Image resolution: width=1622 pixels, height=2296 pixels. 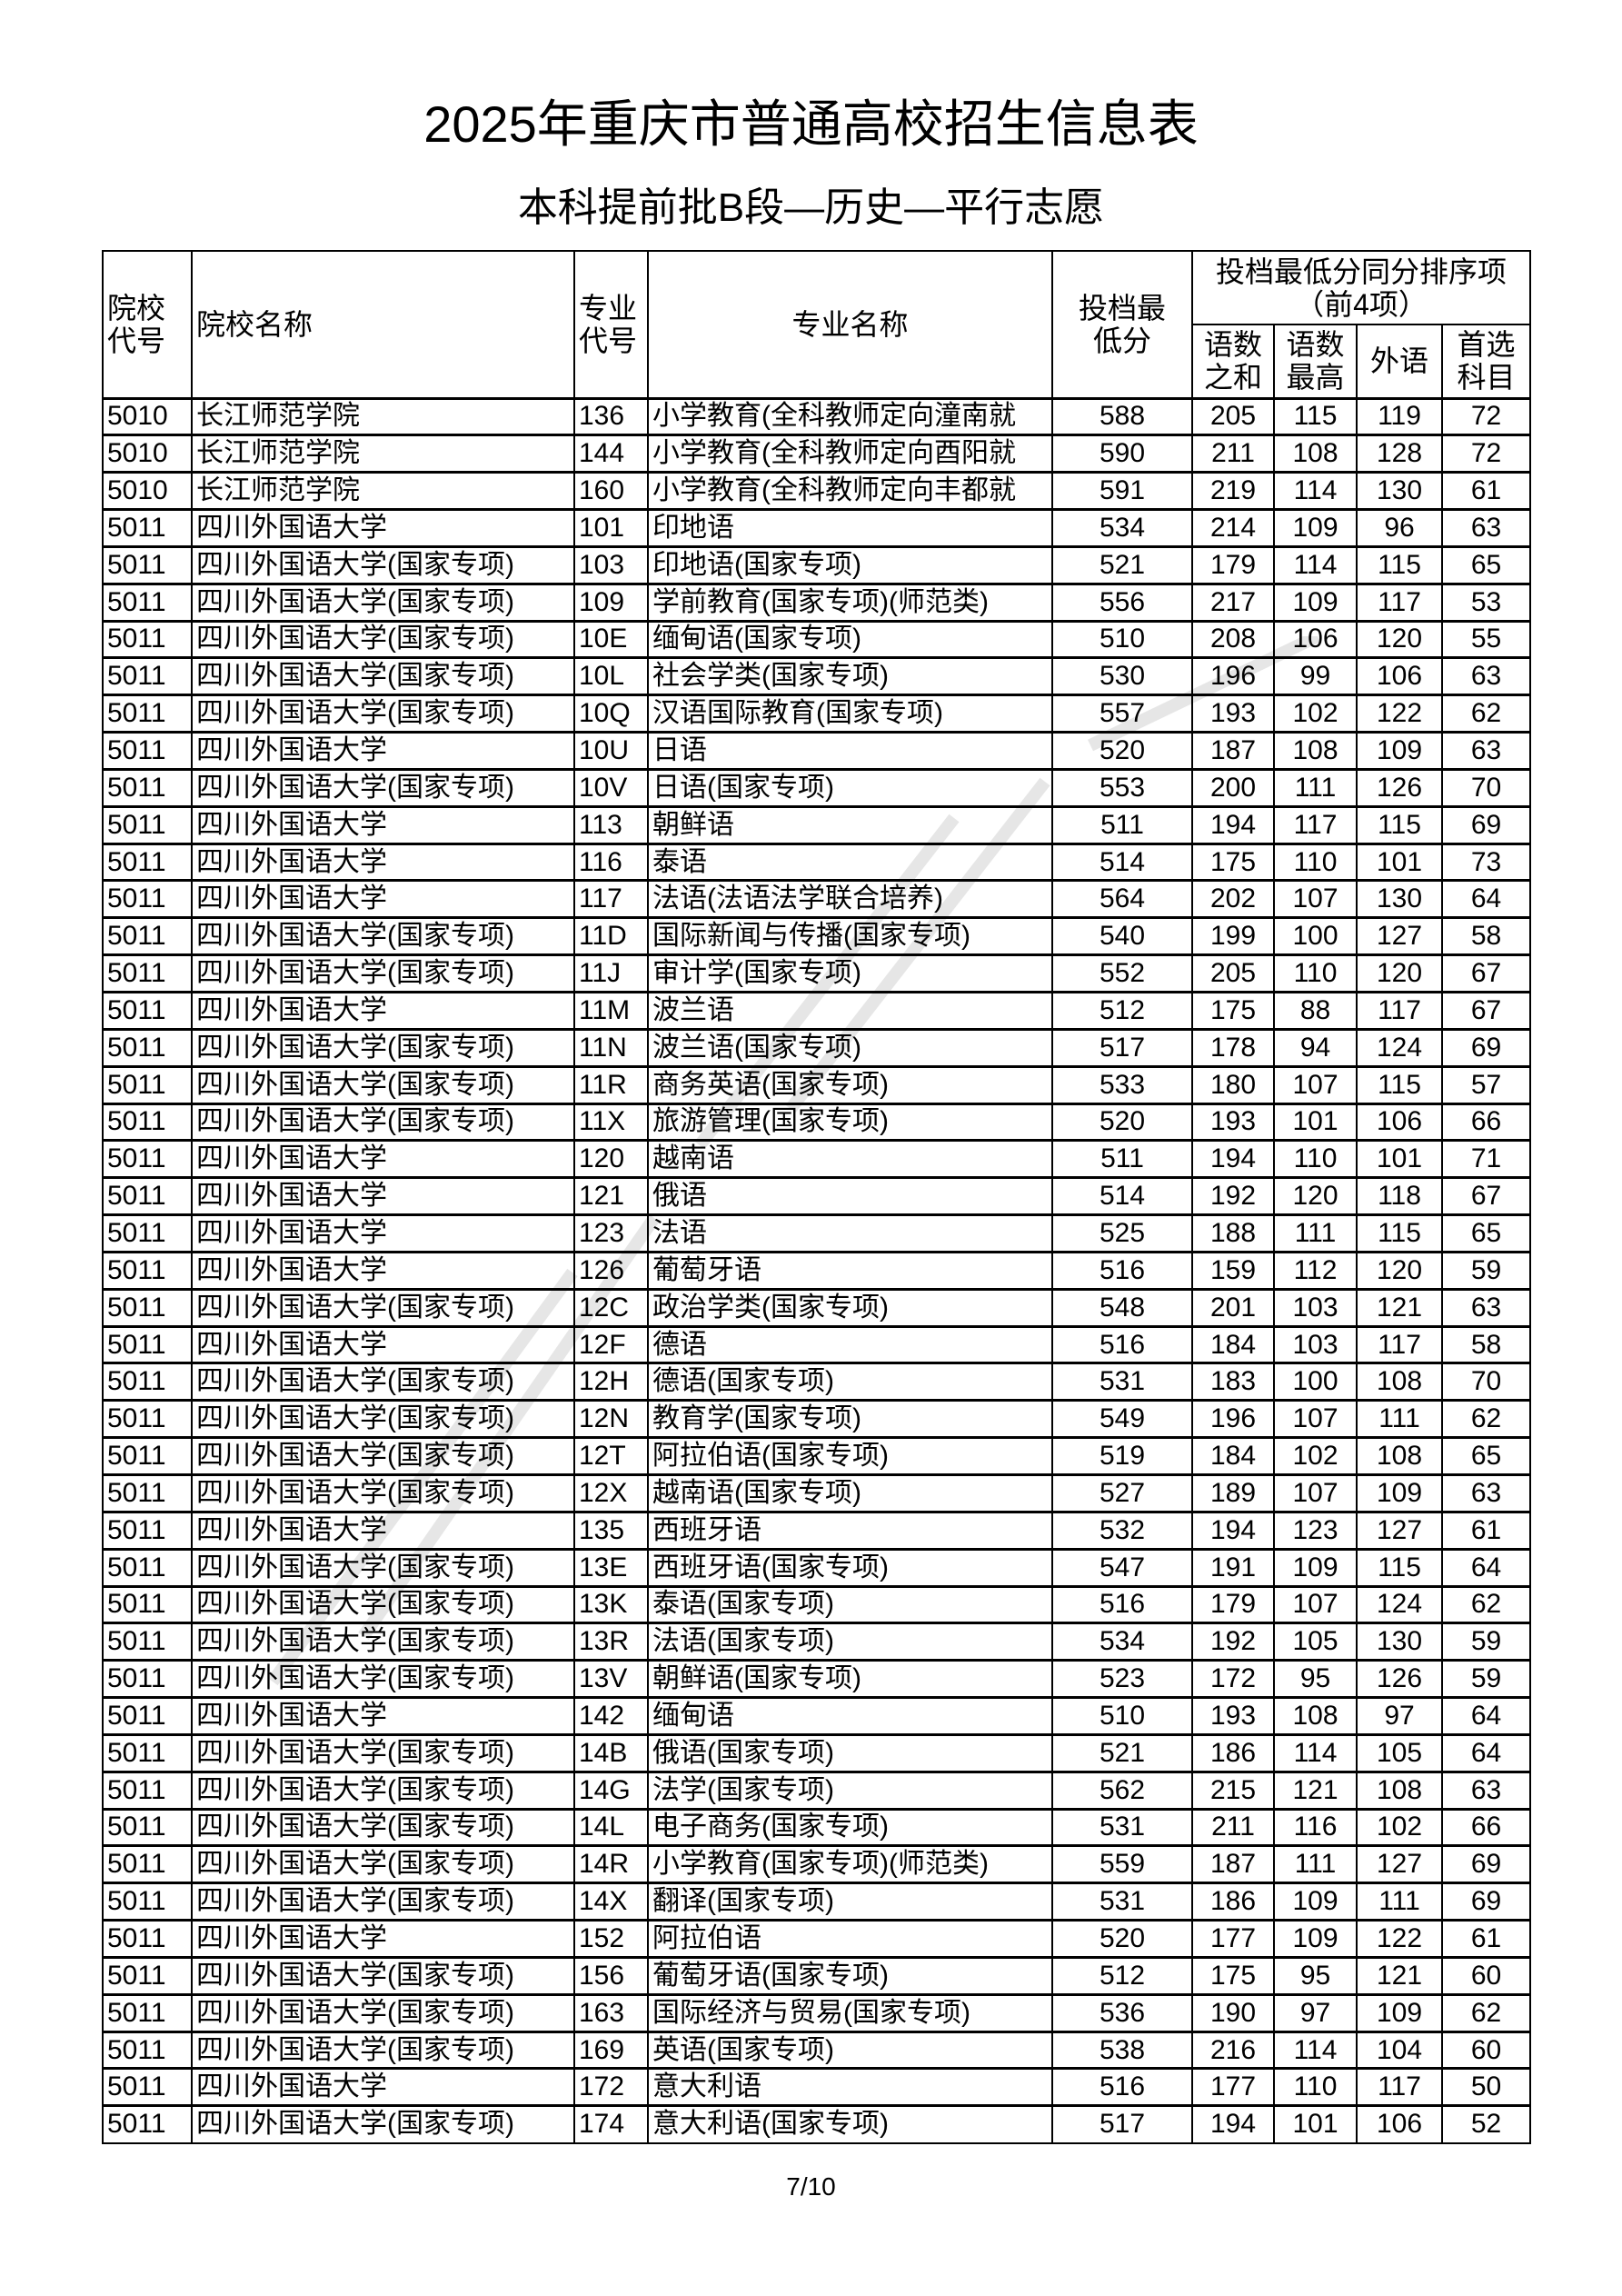 What do you see at coordinates (611, 1902) in the screenshot?
I see `cell-major-code: 14X` at bounding box center [611, 1902].